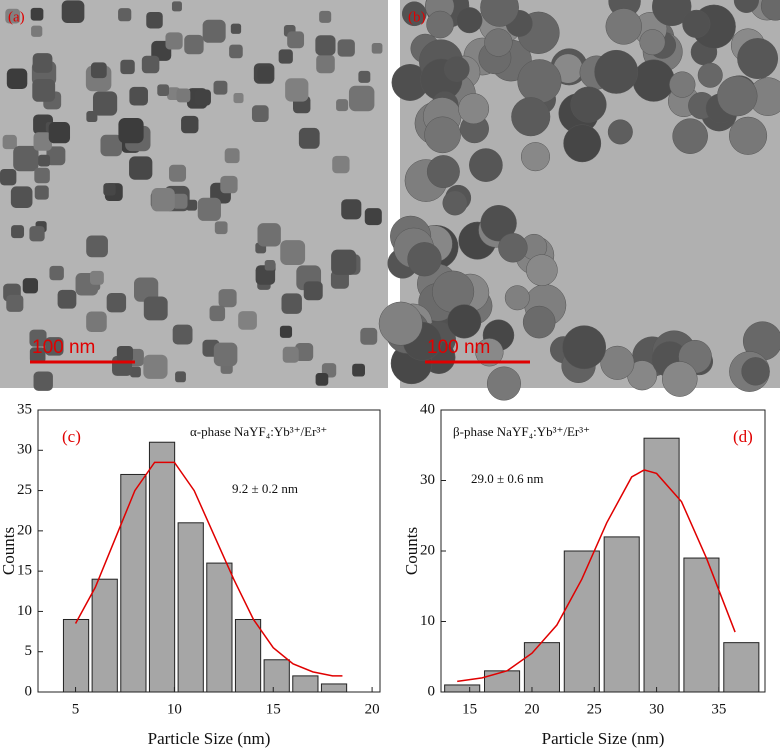 The image size is (780, 753). What do you see at coordinates (594, 709) in the screenshot?
I see `x-tick-label: 25` at bounding box center [594, 709].